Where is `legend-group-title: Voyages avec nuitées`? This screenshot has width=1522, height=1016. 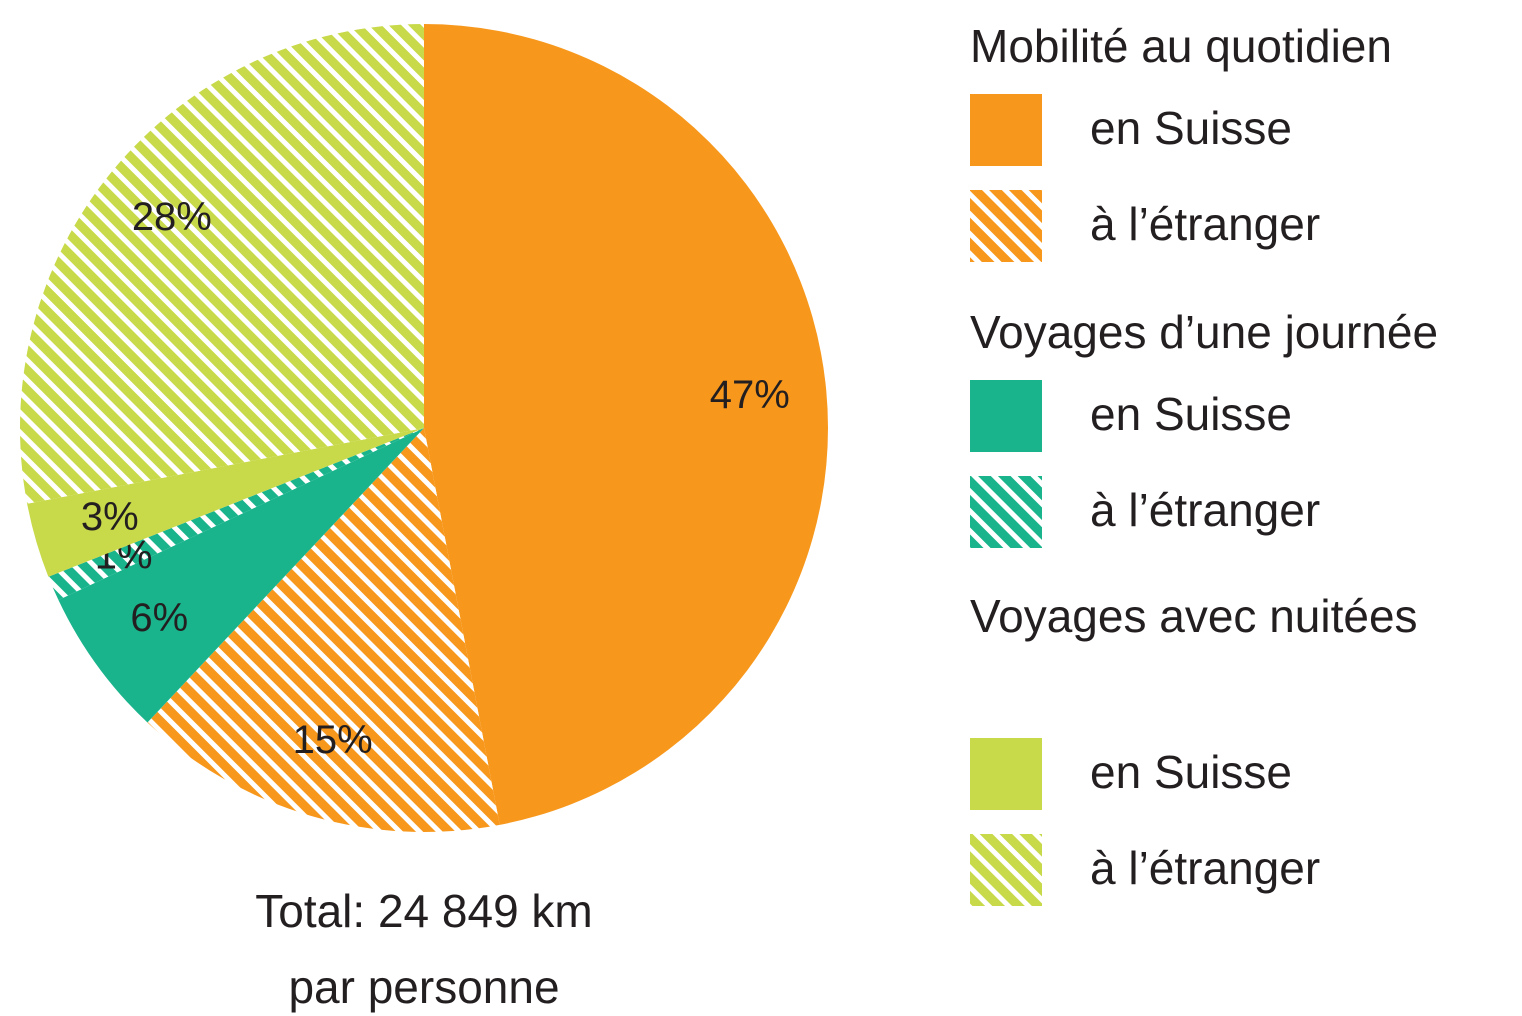 legend-group-title: Voyages avec nuitées is located at coordinates (1194, 616).